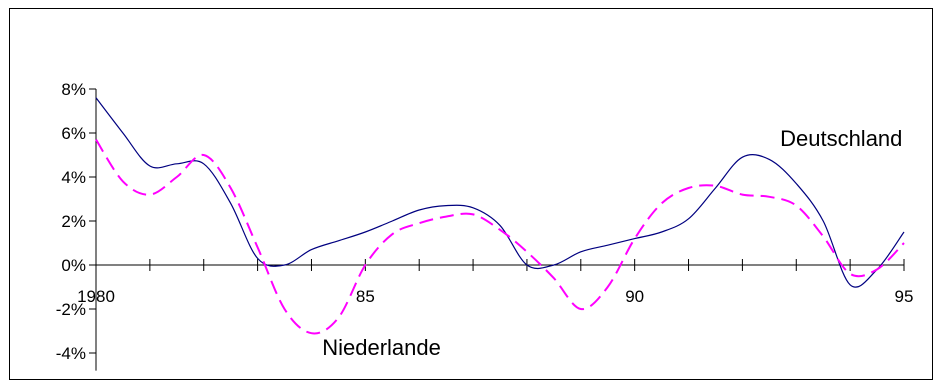  What do you see at coordinates (381, 347) in the screenshot?
I see `series-label-niederlande: Niederlande` at bounding box center [381, 347].